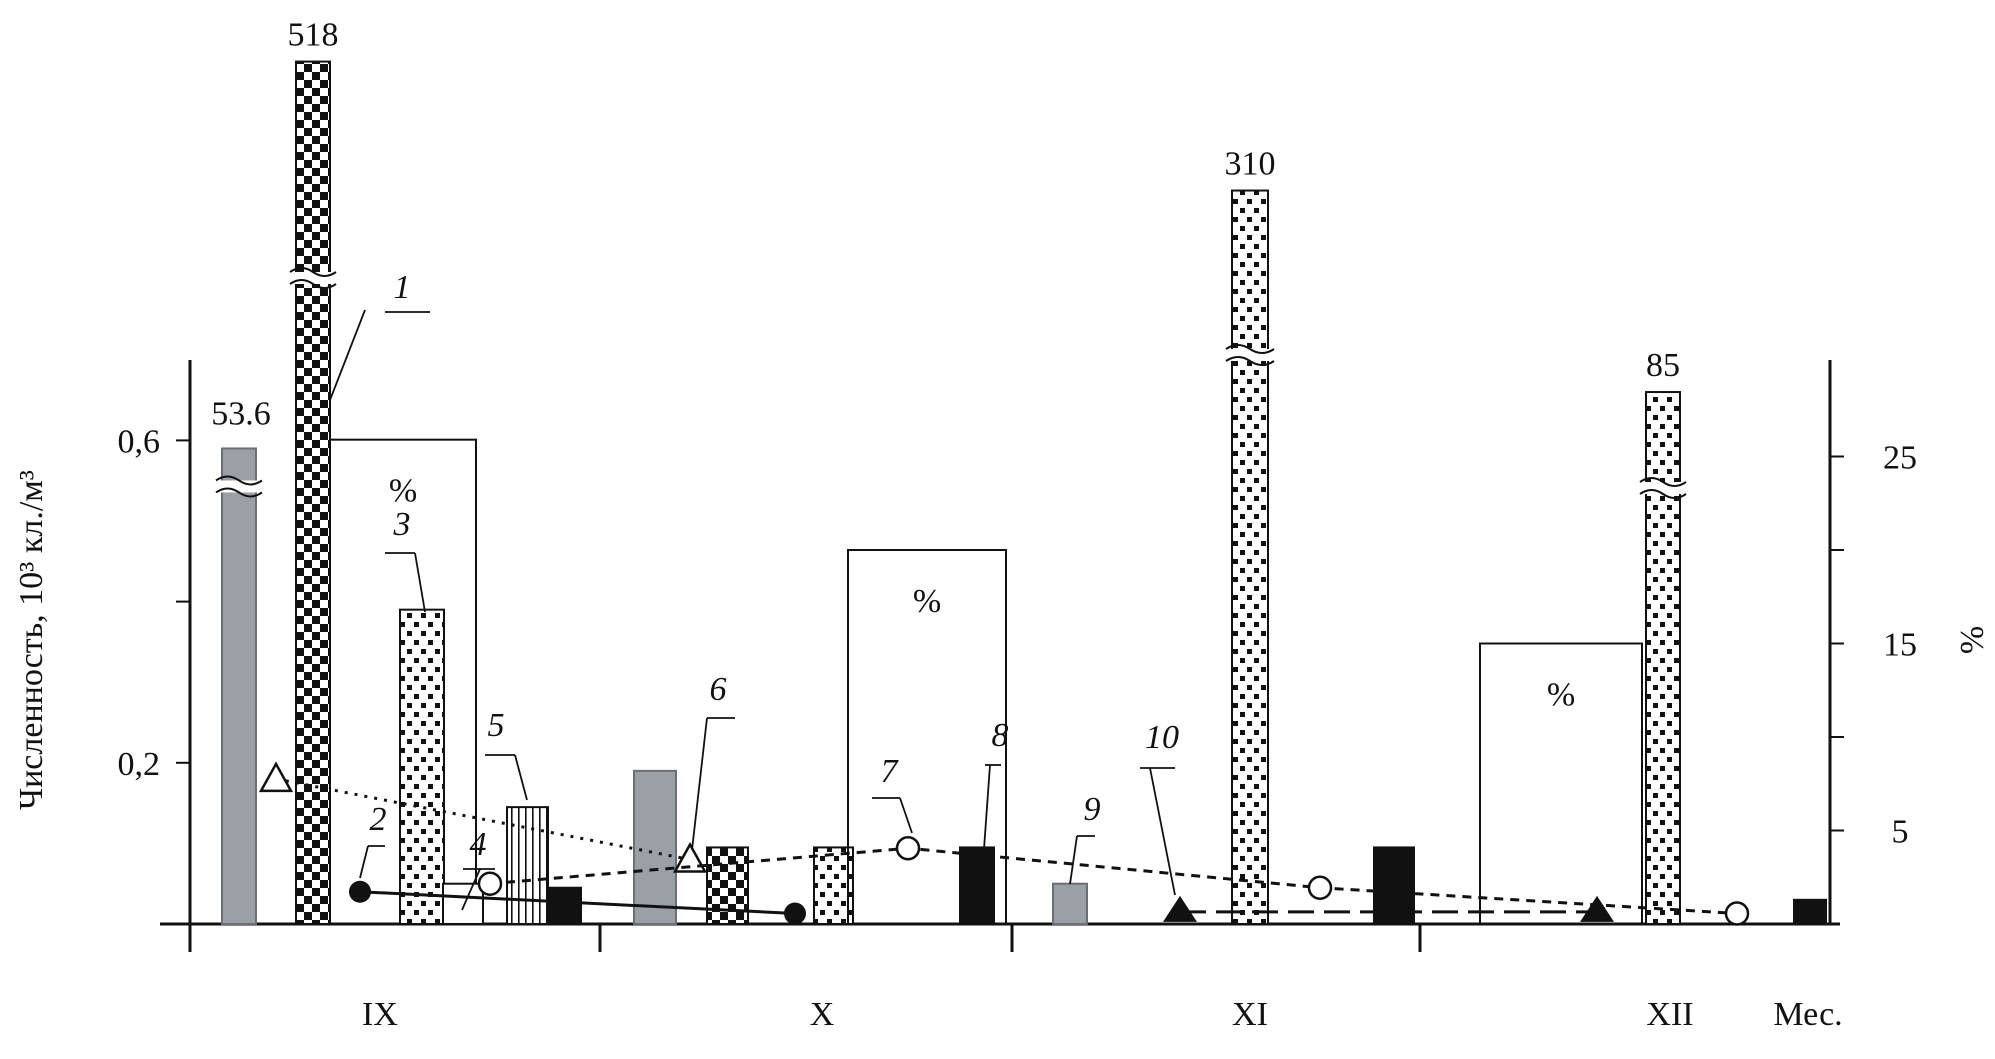 This screenshot has height=1059, width=1995. Describe the element at coordinates (1092, 809) in the screenshot. I see `annotation-label-9: 9` at that location.